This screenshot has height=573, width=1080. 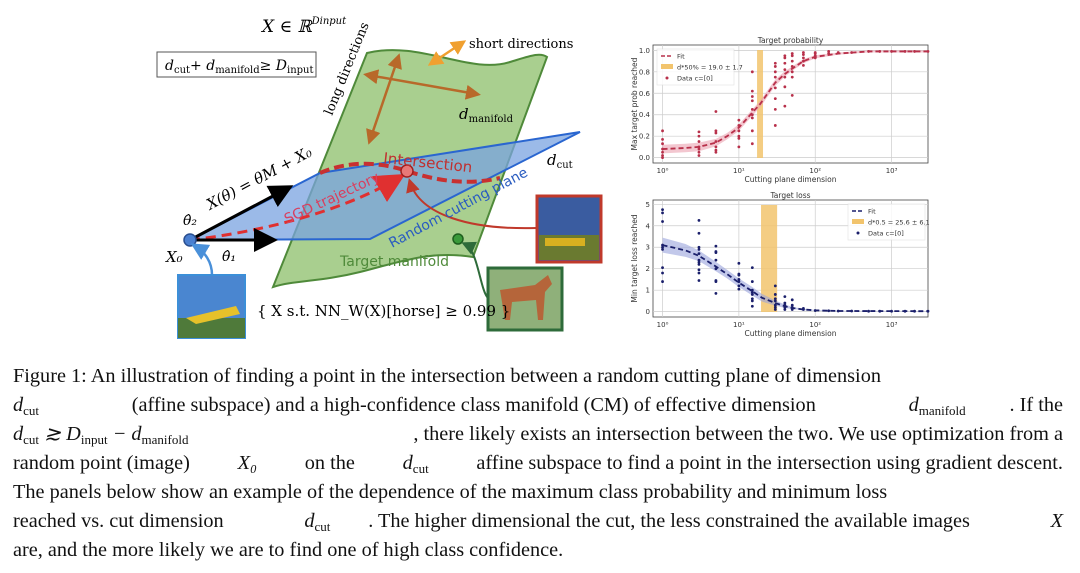 What do you see at coordinates (211, 306) in the screenshot?
I see `airplane-image` at bounding box center [211, 306].